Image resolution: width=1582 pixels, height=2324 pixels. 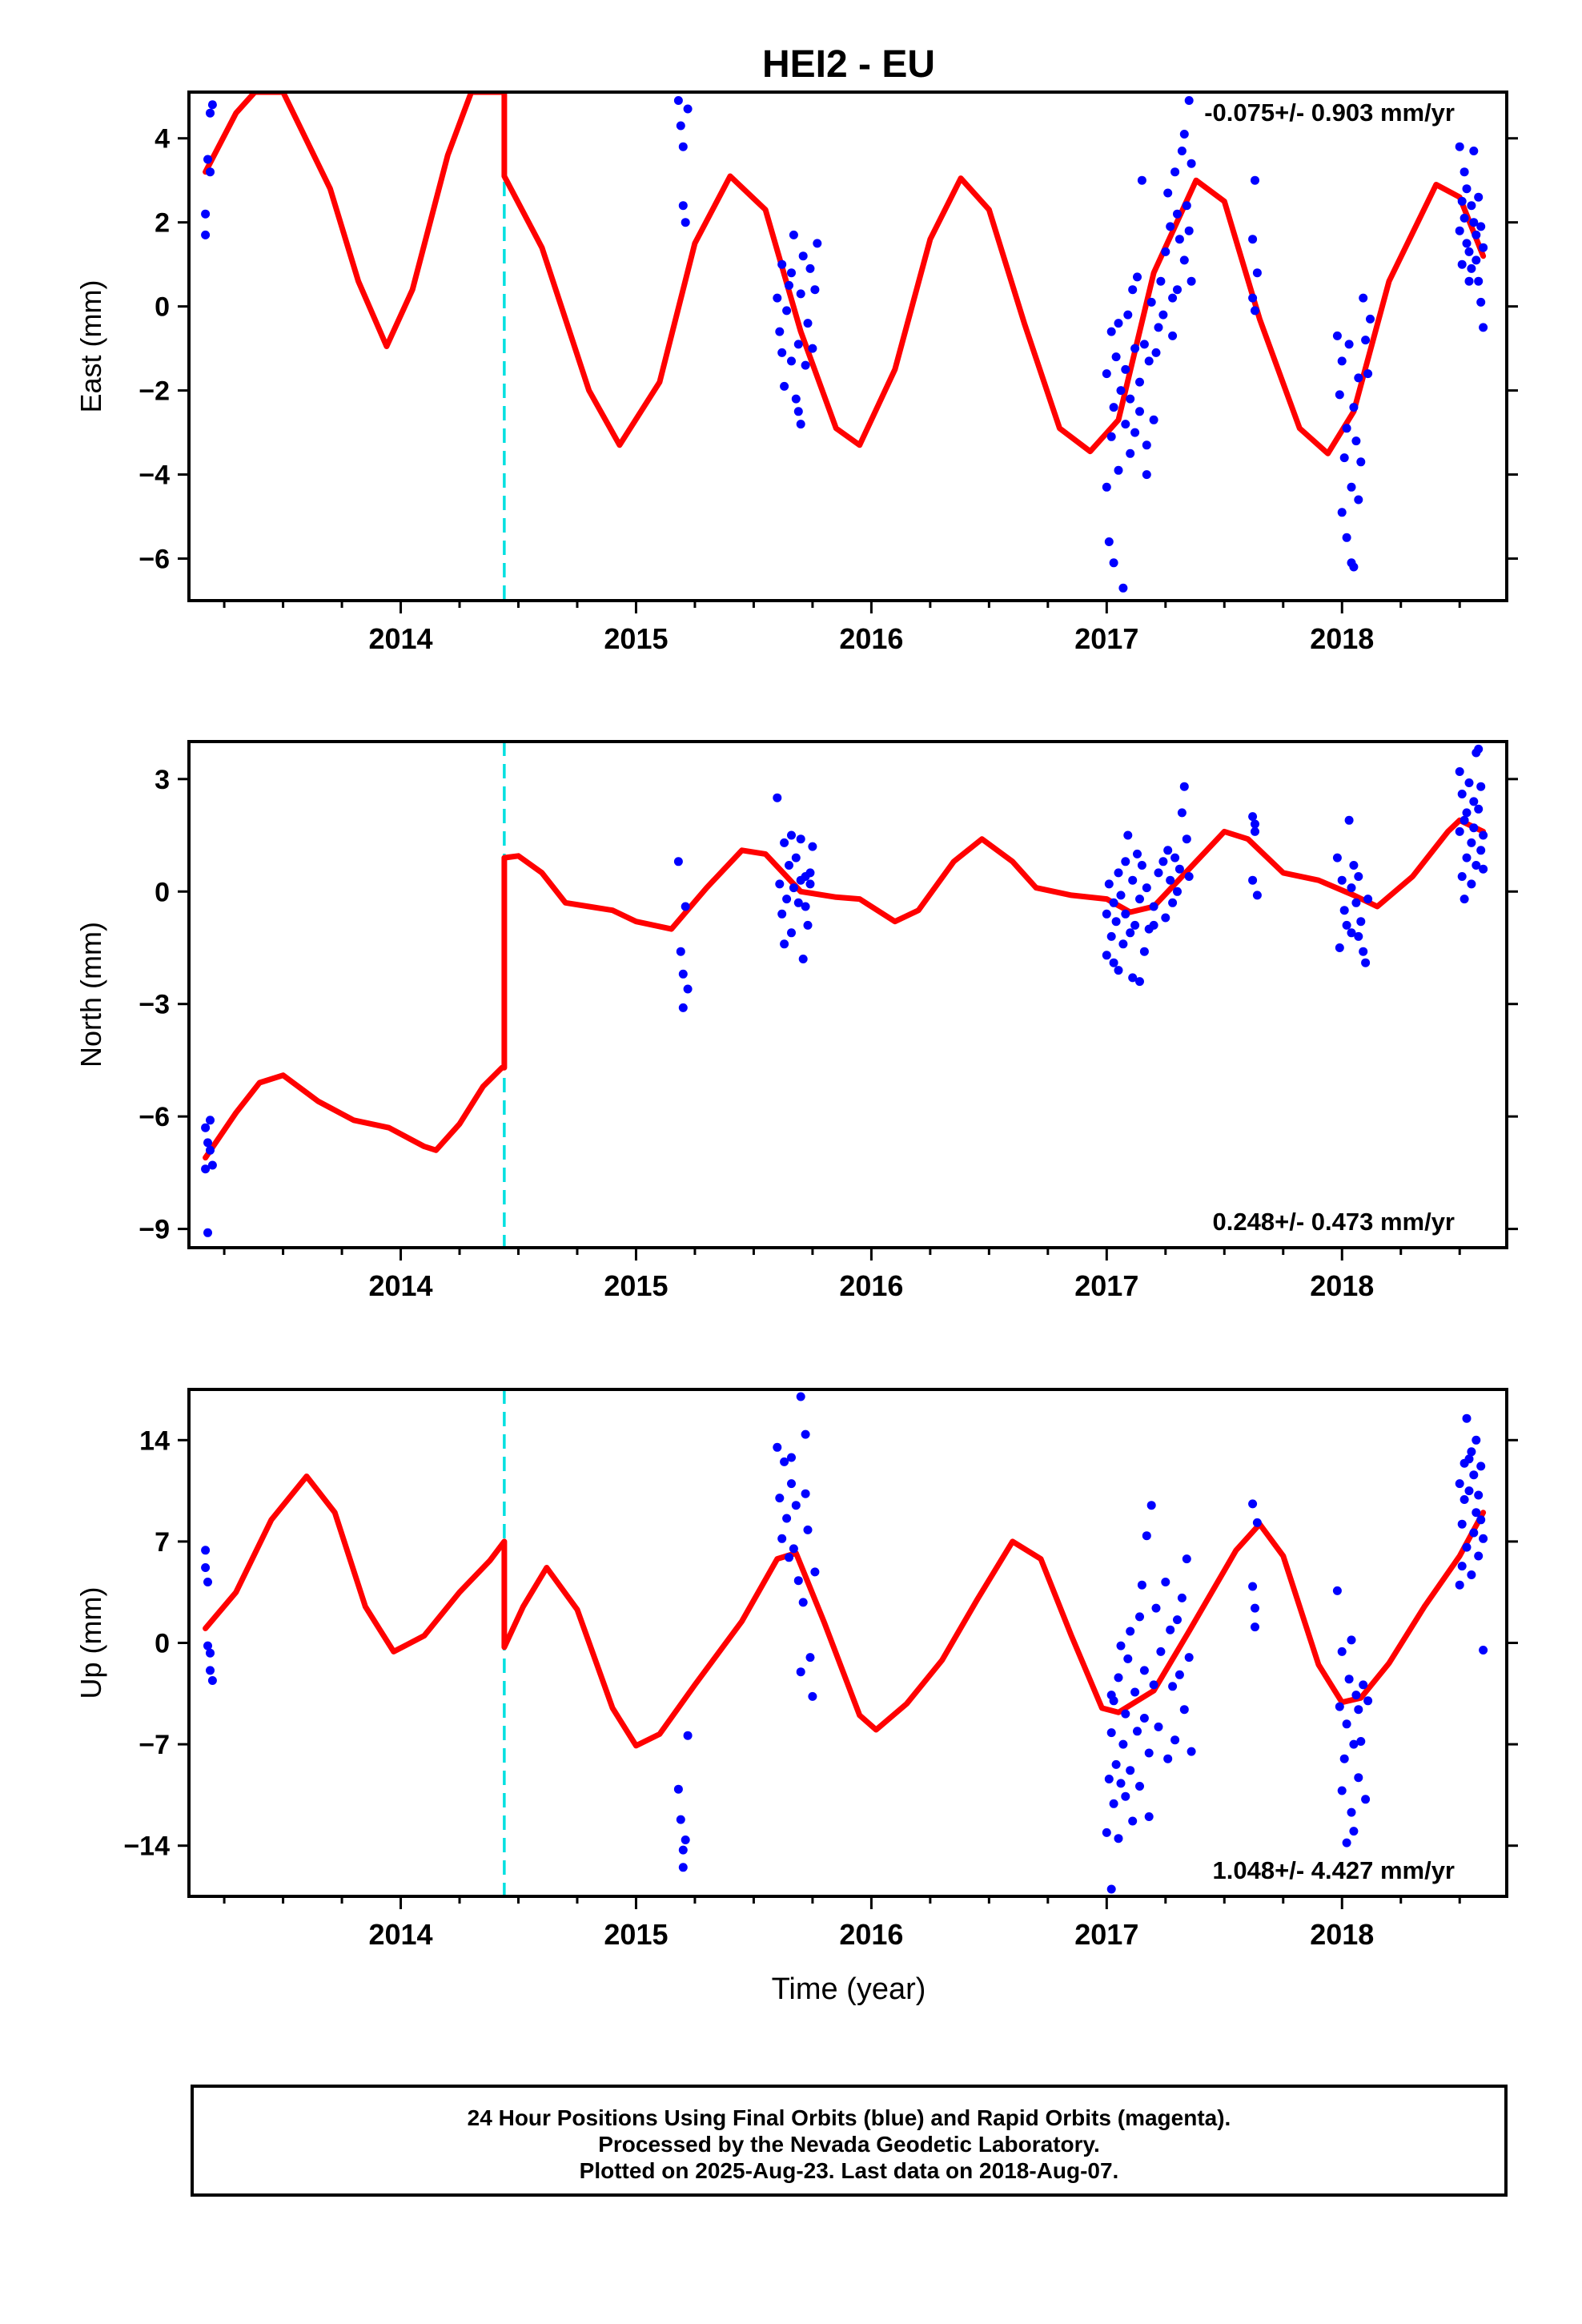 What do you see at coordinates (400, 1934) in the screenshot?
I see `x-tick-label: 2014` at bounding box center [400, 1934].